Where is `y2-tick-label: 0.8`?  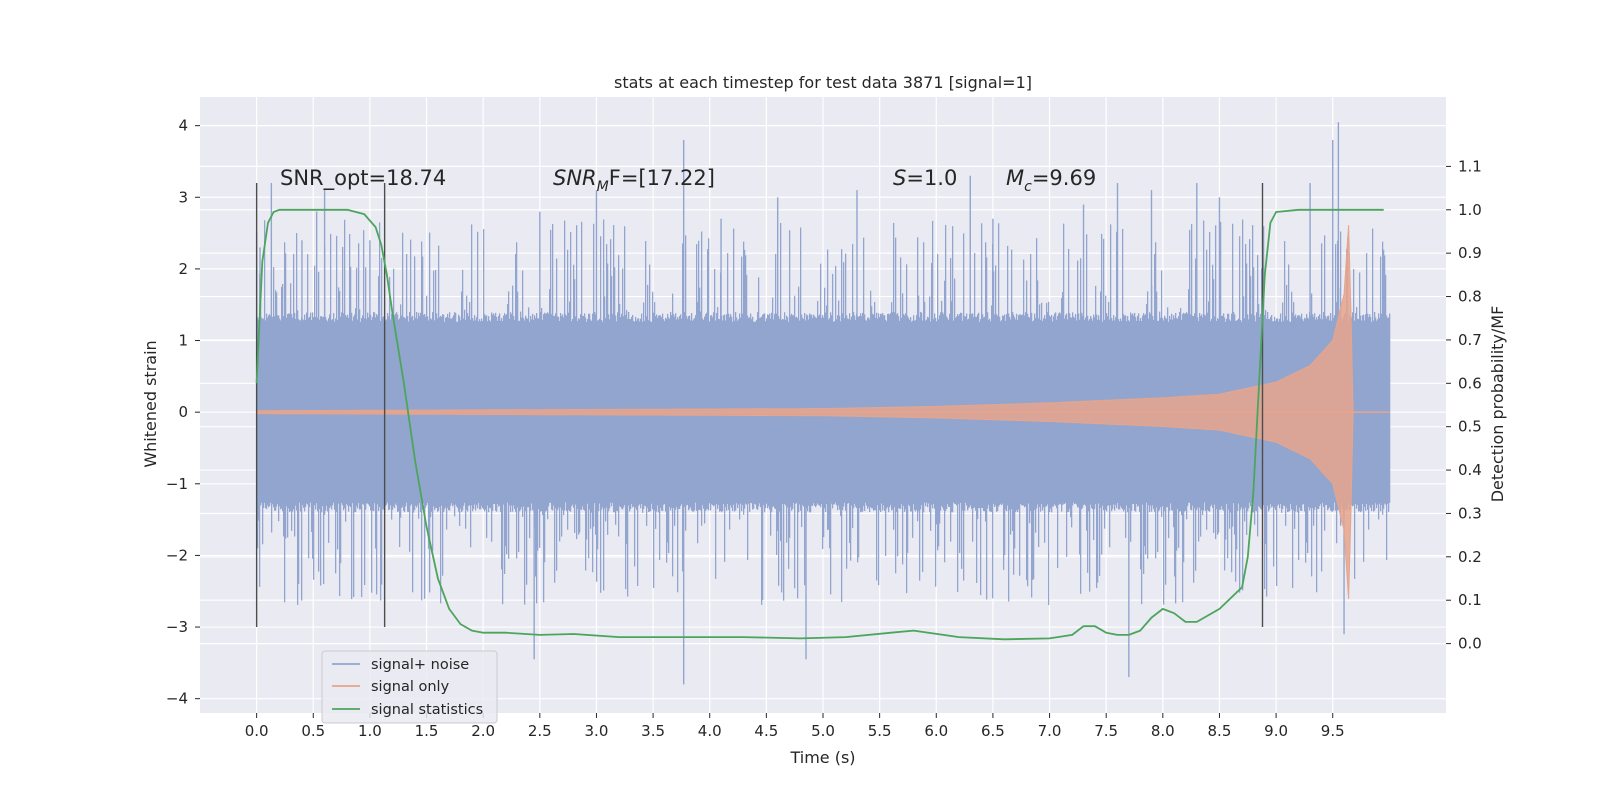 y2-tick-label: 0.8 is located at coordinates (1470, 297).